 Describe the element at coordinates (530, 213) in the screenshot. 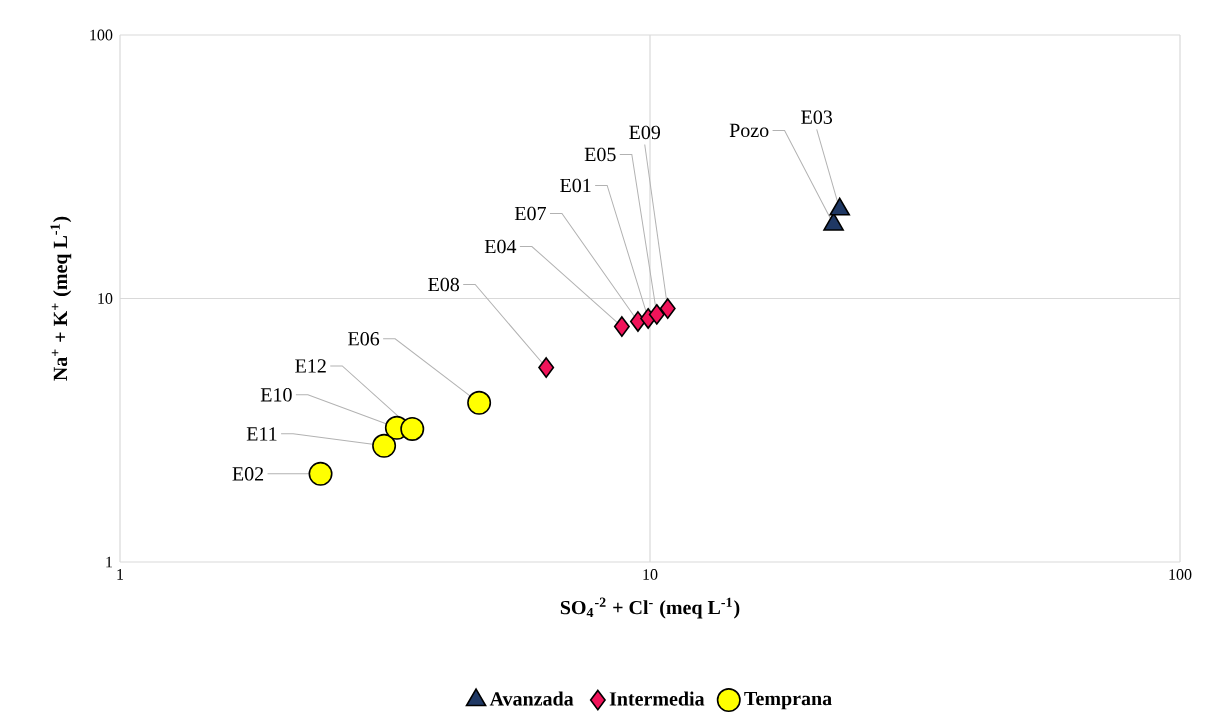

I see `annotation: E07` at that location.